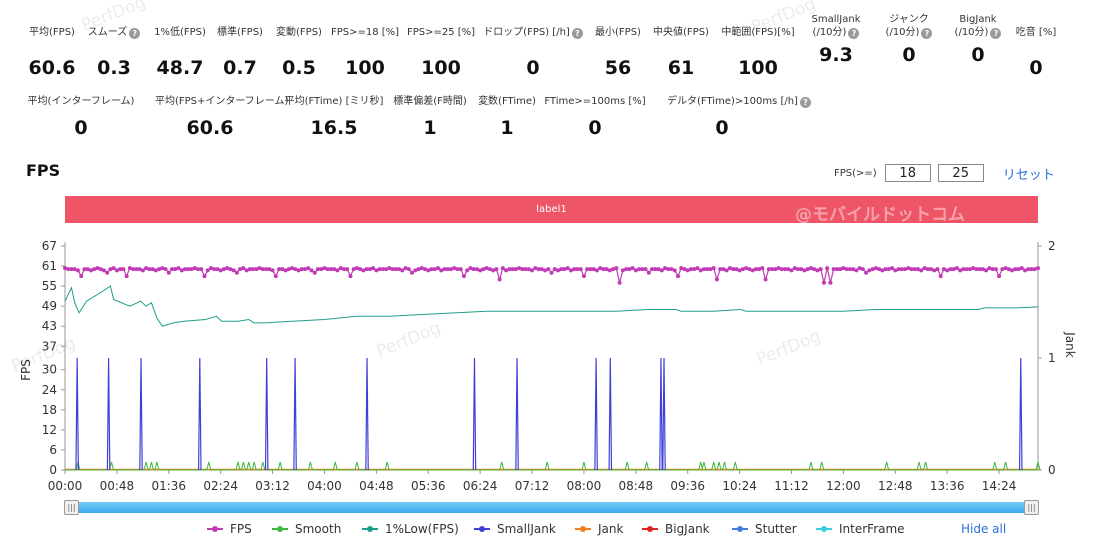  I want to click on legend-item: Stutter, so click(764, 529).